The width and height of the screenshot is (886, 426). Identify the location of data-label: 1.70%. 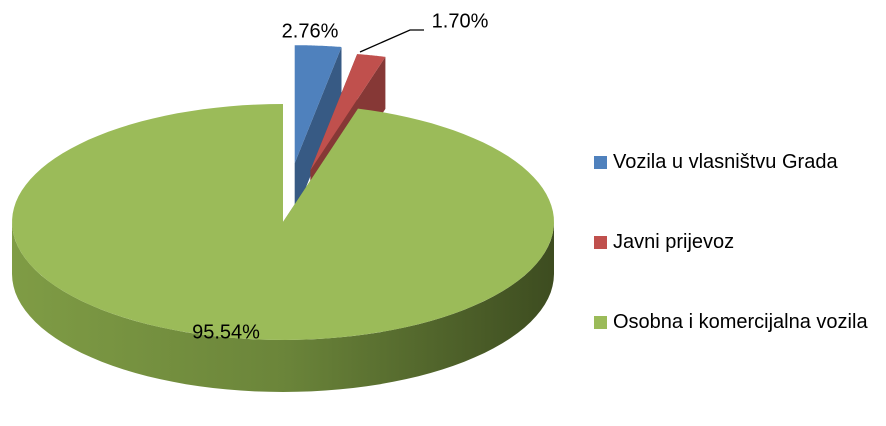
(460, 21).